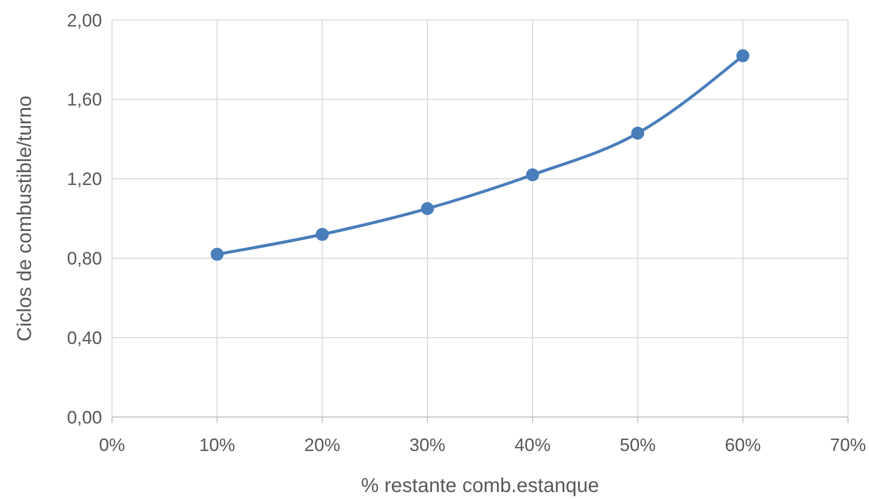 The width and height of the screenshot is (869, 501). I want to click on x-tick-label: 10%, so click(217, 445).